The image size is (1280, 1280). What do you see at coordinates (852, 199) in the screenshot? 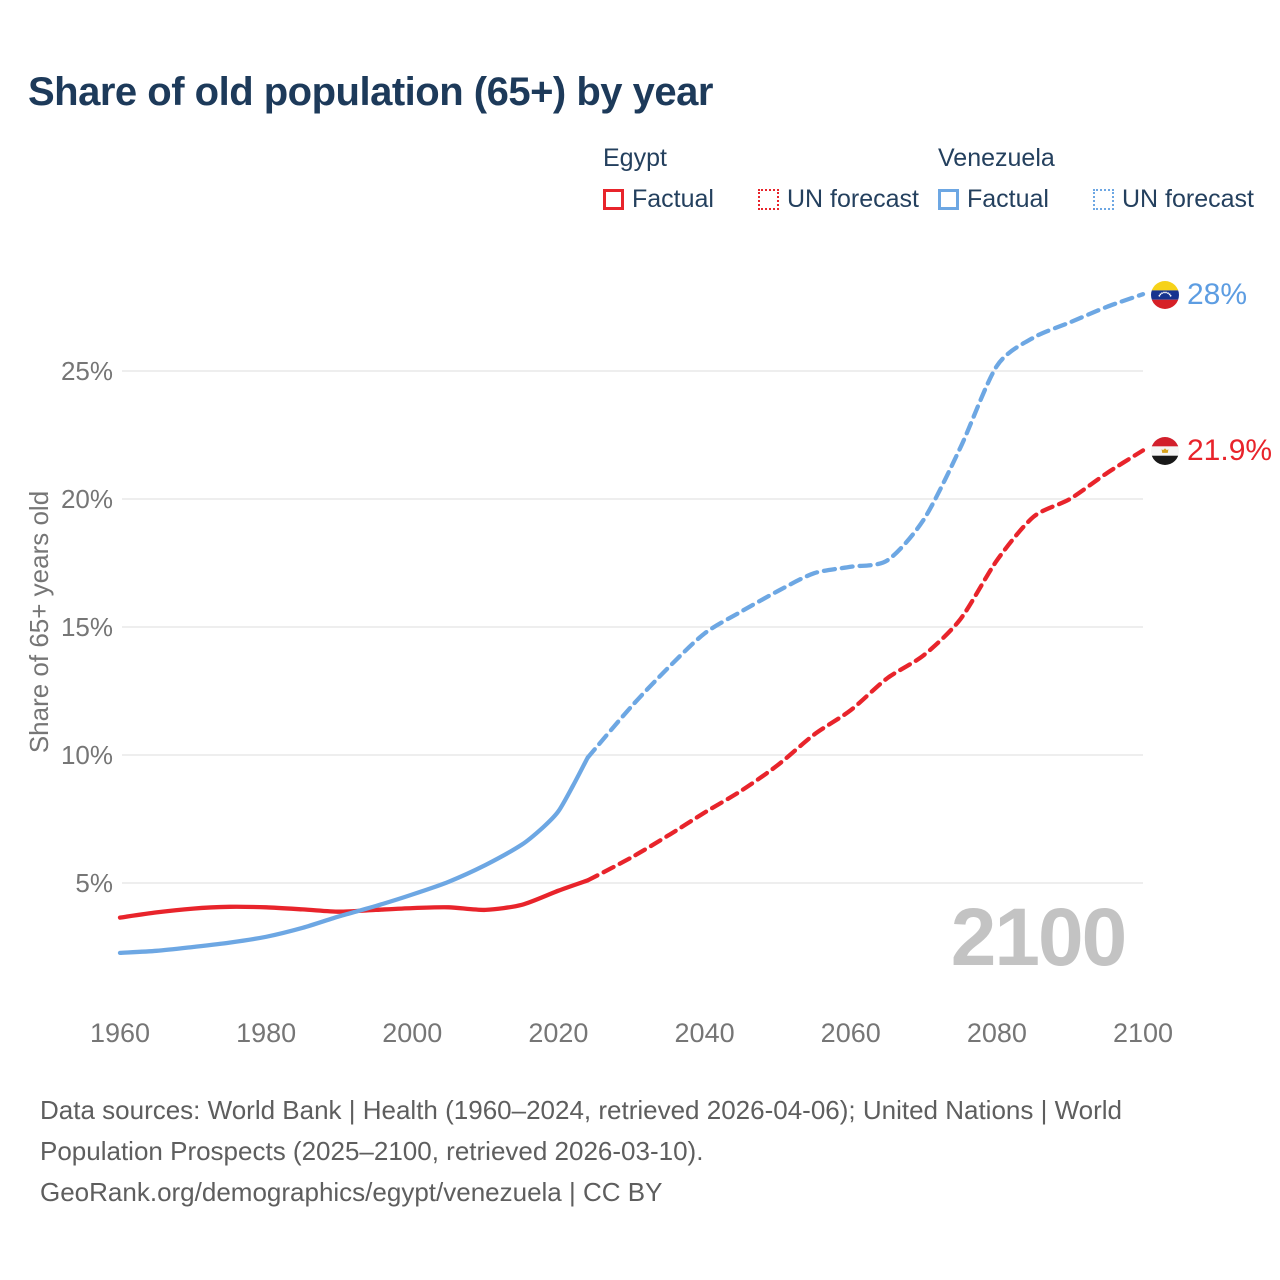
I see `legend-item-egypt-forecast: UN forecast` at bounding box center [852, 199].